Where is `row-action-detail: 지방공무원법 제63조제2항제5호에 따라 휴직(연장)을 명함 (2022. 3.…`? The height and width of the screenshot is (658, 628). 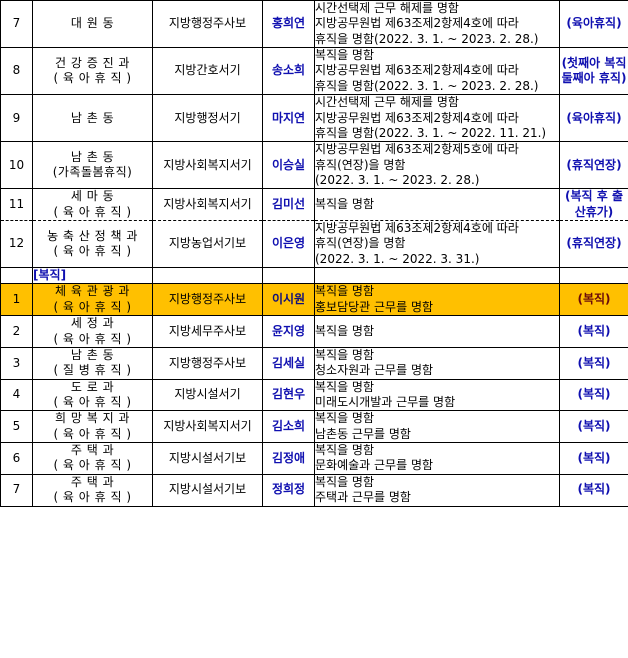 row-action-detail: 지방공무원법 제63조제2항제5호에 따라 휴직(연장)을 명함 (2022. 3.… is located at coordinates (437, 165).